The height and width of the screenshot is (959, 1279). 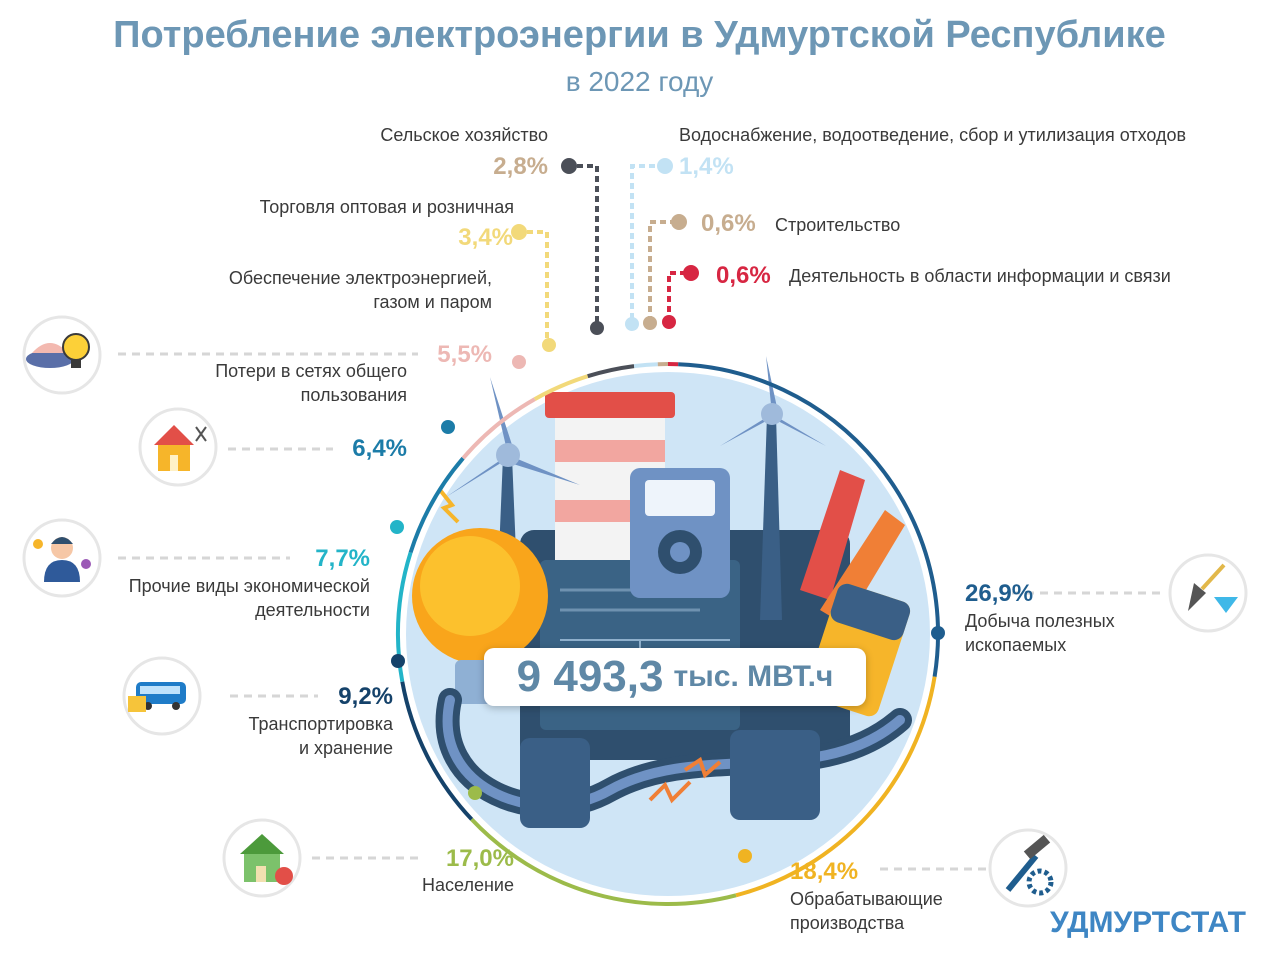 I want to click on callout-label: и хранение, so click(x=346, y=748).